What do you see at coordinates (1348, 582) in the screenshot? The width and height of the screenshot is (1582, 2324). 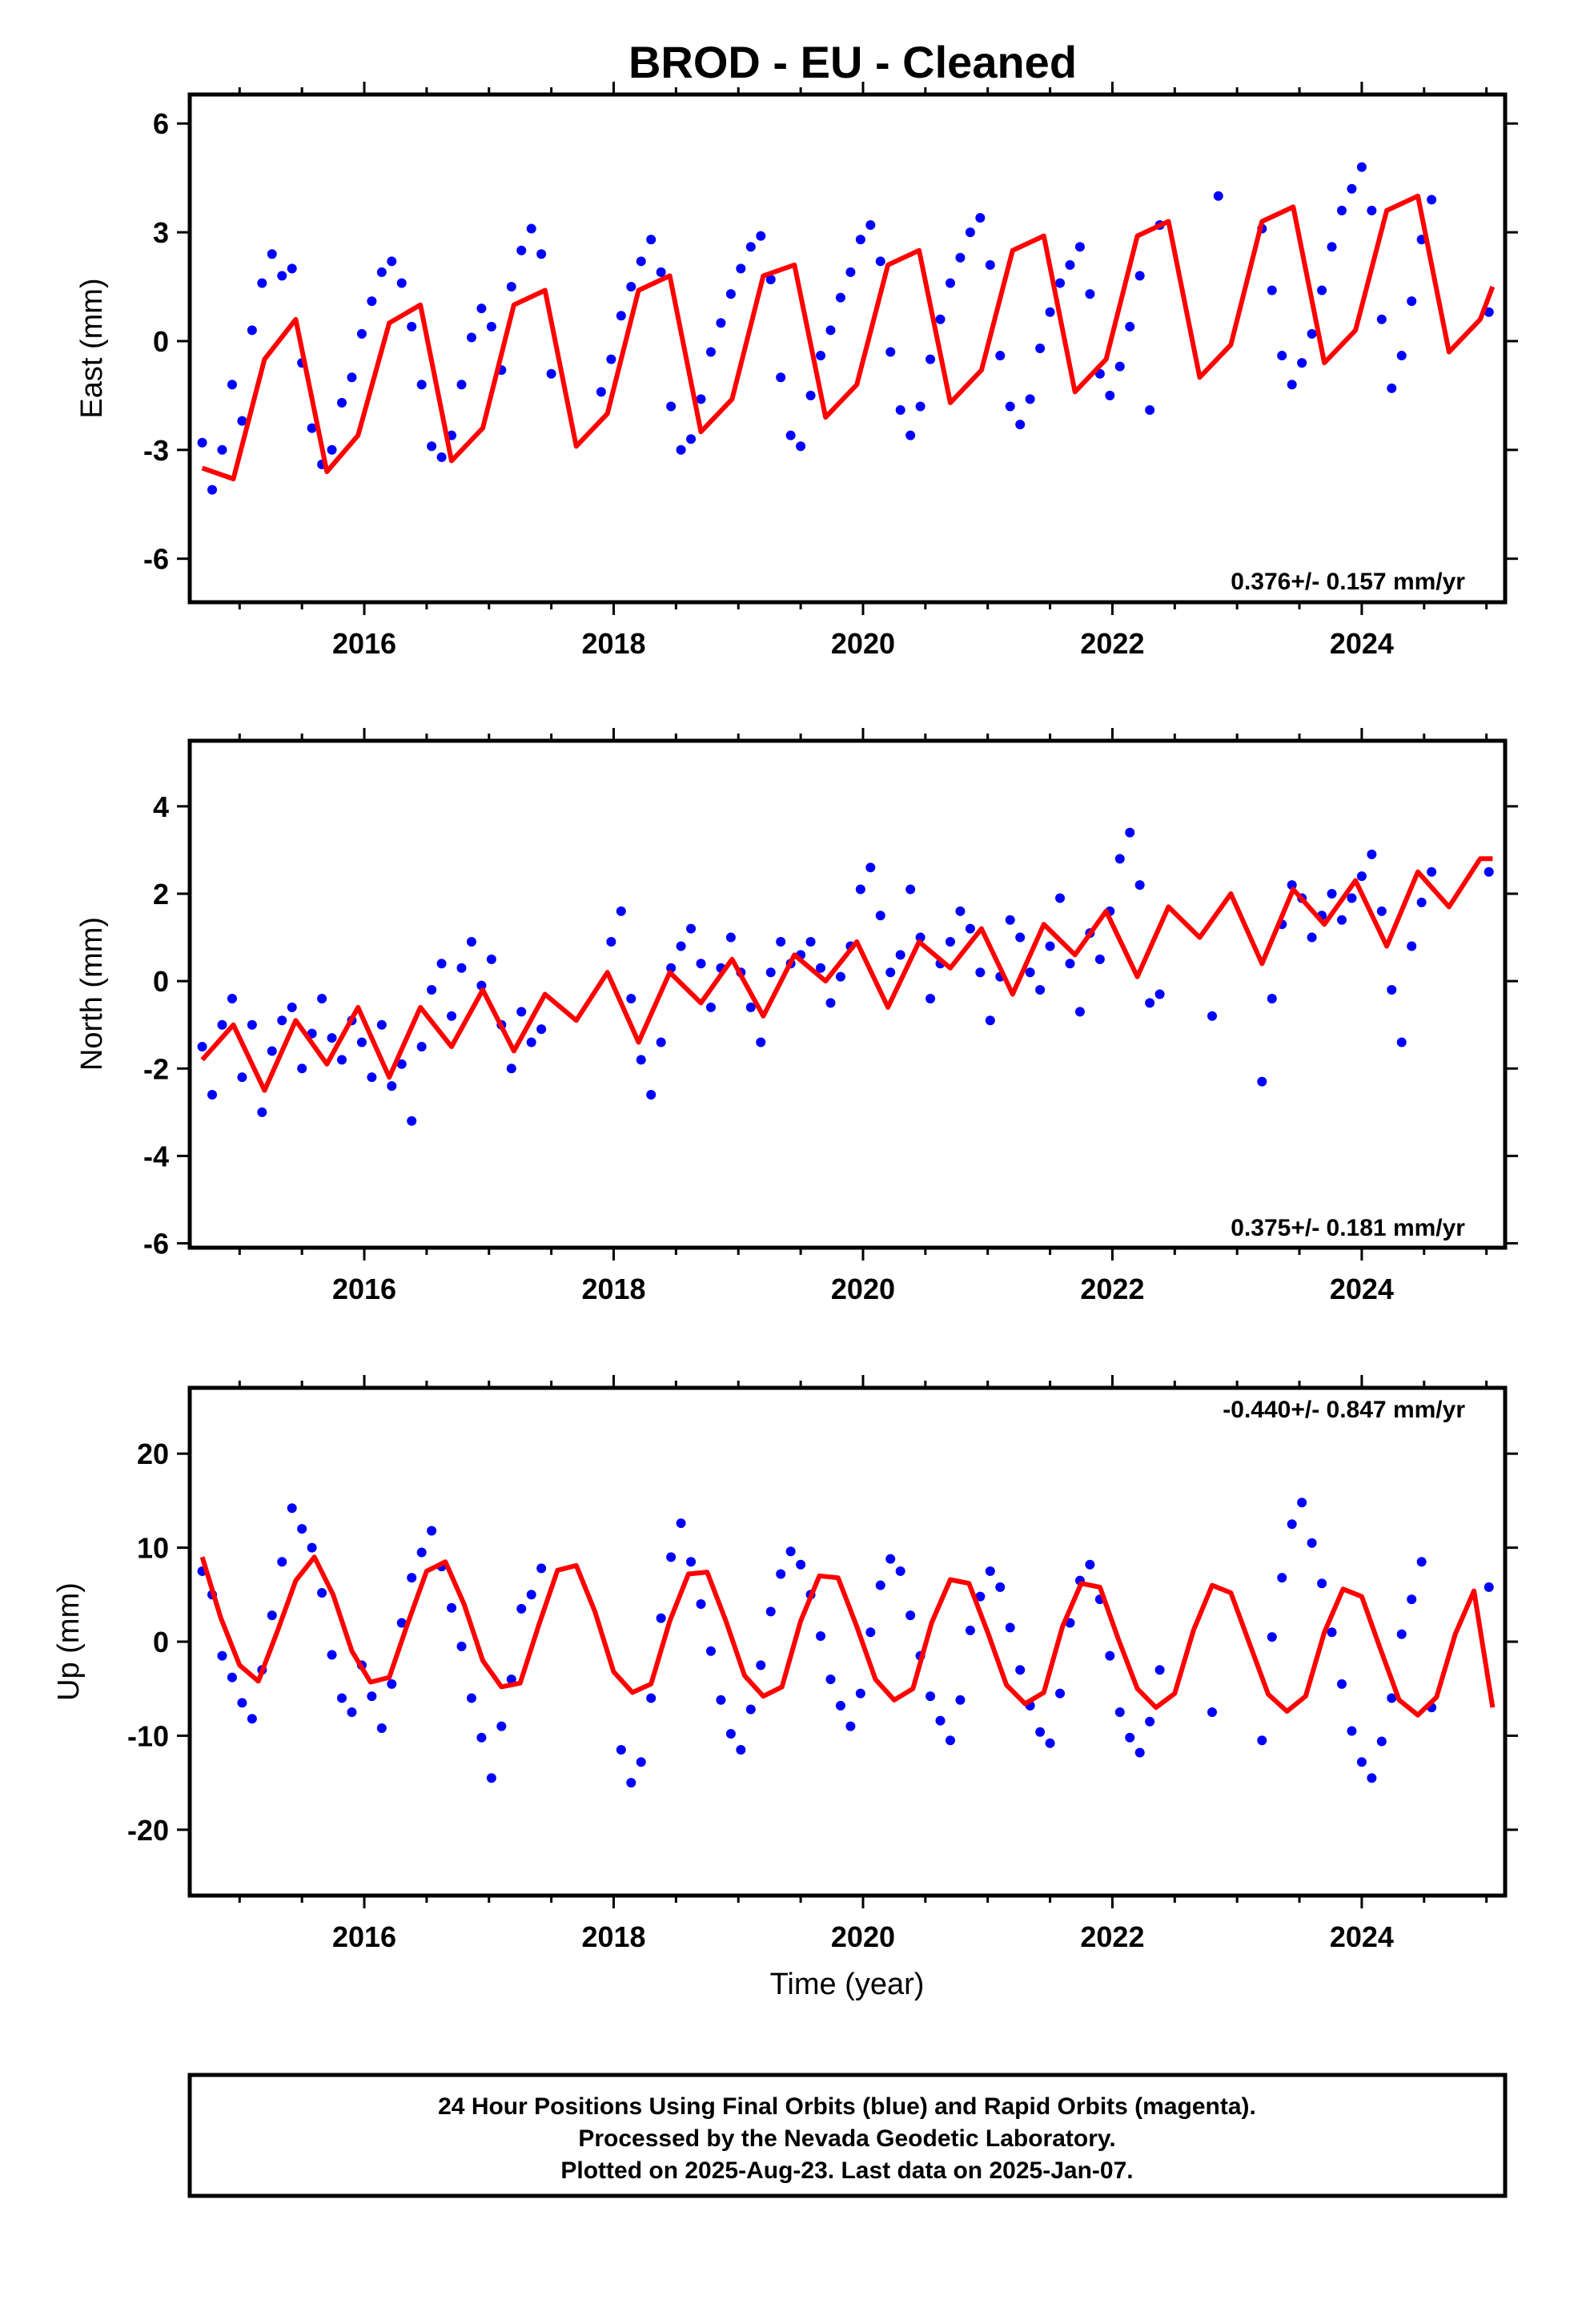 I see `east-rate-label: 0.376+/- 0.157 mm/yr` at bounding box center [1348, 582].